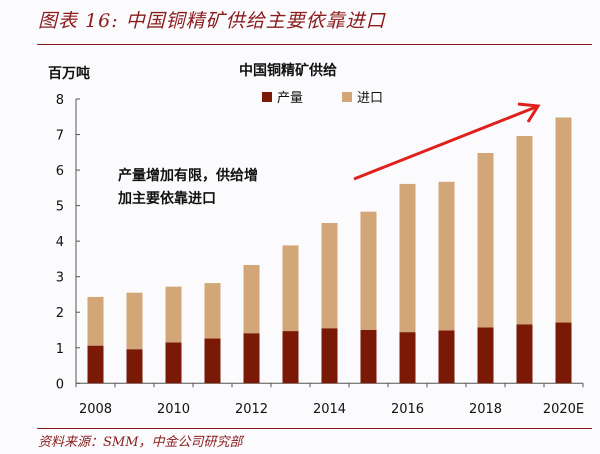 This screenshot has width=600, height=454. I want to click on legend: 产量 进口, so click(322, 98).